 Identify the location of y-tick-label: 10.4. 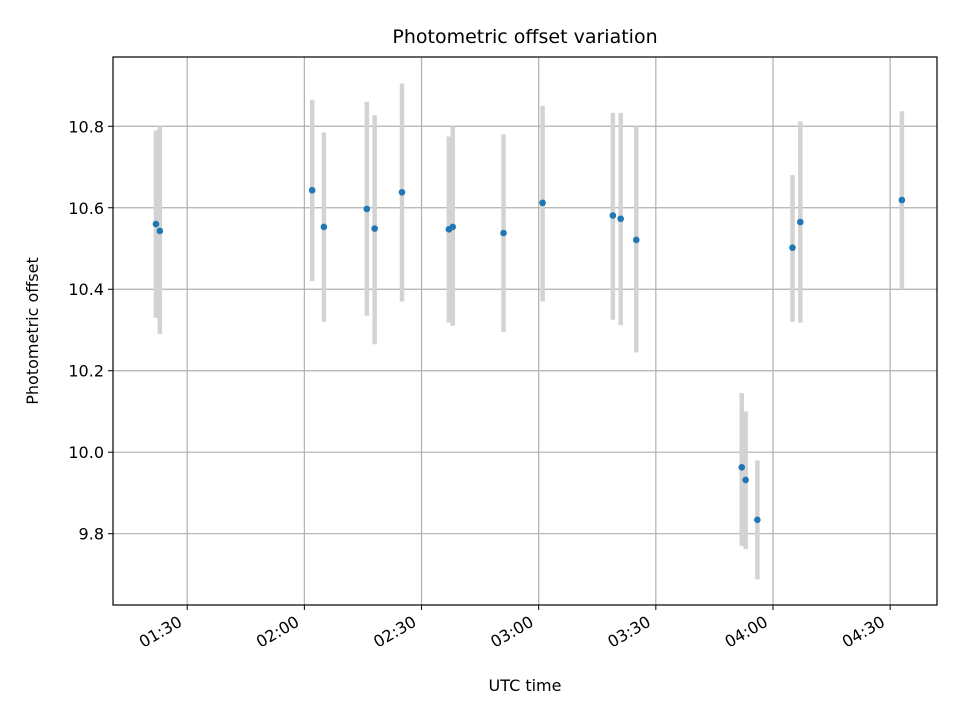
(86, 289).